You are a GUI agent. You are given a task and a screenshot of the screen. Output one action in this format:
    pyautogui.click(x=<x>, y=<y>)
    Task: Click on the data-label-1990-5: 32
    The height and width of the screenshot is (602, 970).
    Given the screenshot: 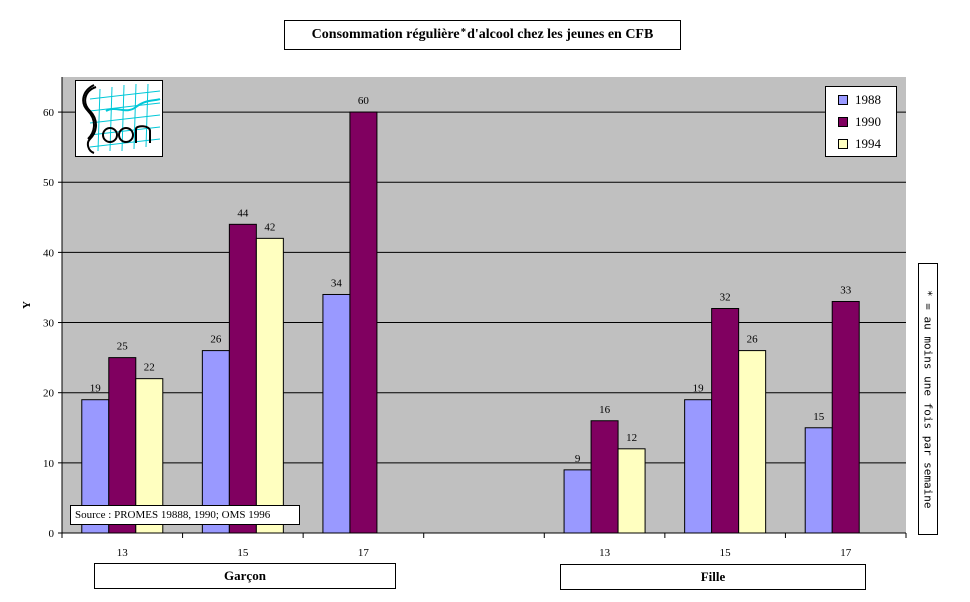 What is the action you would take?
    pyautogui.click(x=725, y=298)
    